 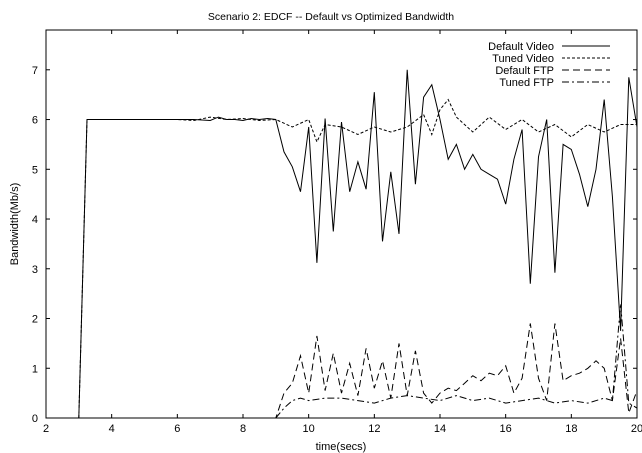 What do you see at coordinates (455, 371) in the screenshot?
I see `series-line-default-ftp` at bounding box center [455, 371].